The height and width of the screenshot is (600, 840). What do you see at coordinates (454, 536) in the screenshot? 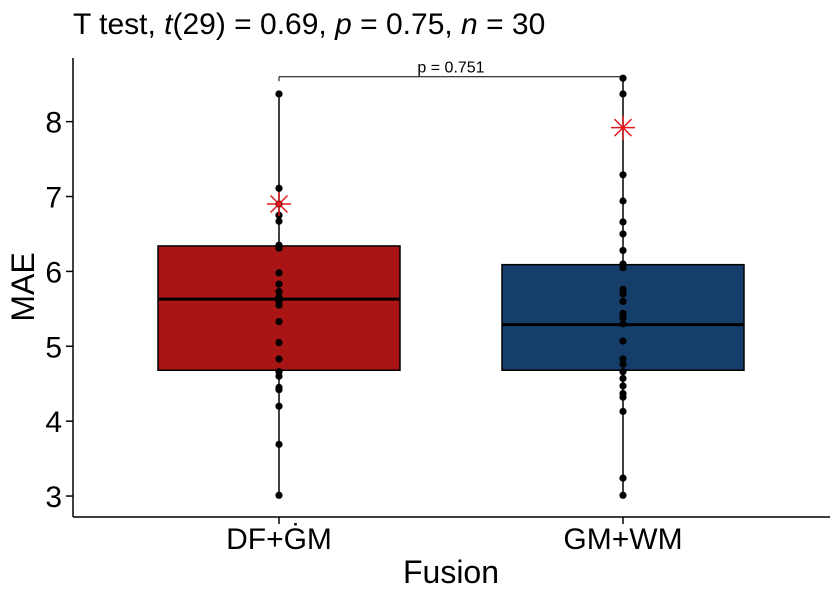
I see `x-axis-ticks: DF+ĠM GM+WM` at bounding box center [454, 536].